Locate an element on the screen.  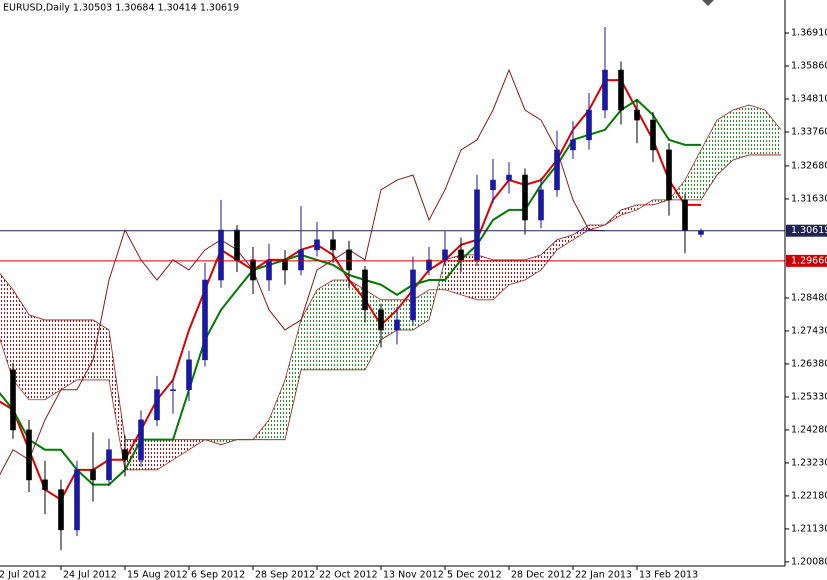
y-tick-label: 1.23230 is located at coordinates (809, 462).